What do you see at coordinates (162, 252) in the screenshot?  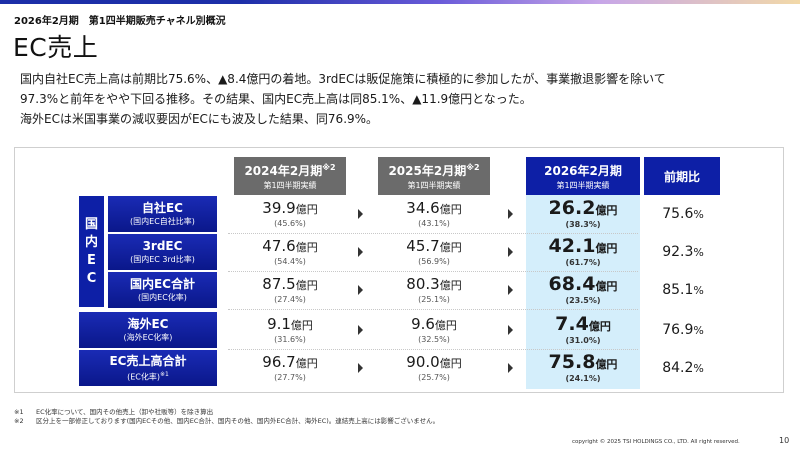 I see `row-label-3rd-ec: 3rdEC (国内EC 3rd比率)` at bounding box center [162, 252].